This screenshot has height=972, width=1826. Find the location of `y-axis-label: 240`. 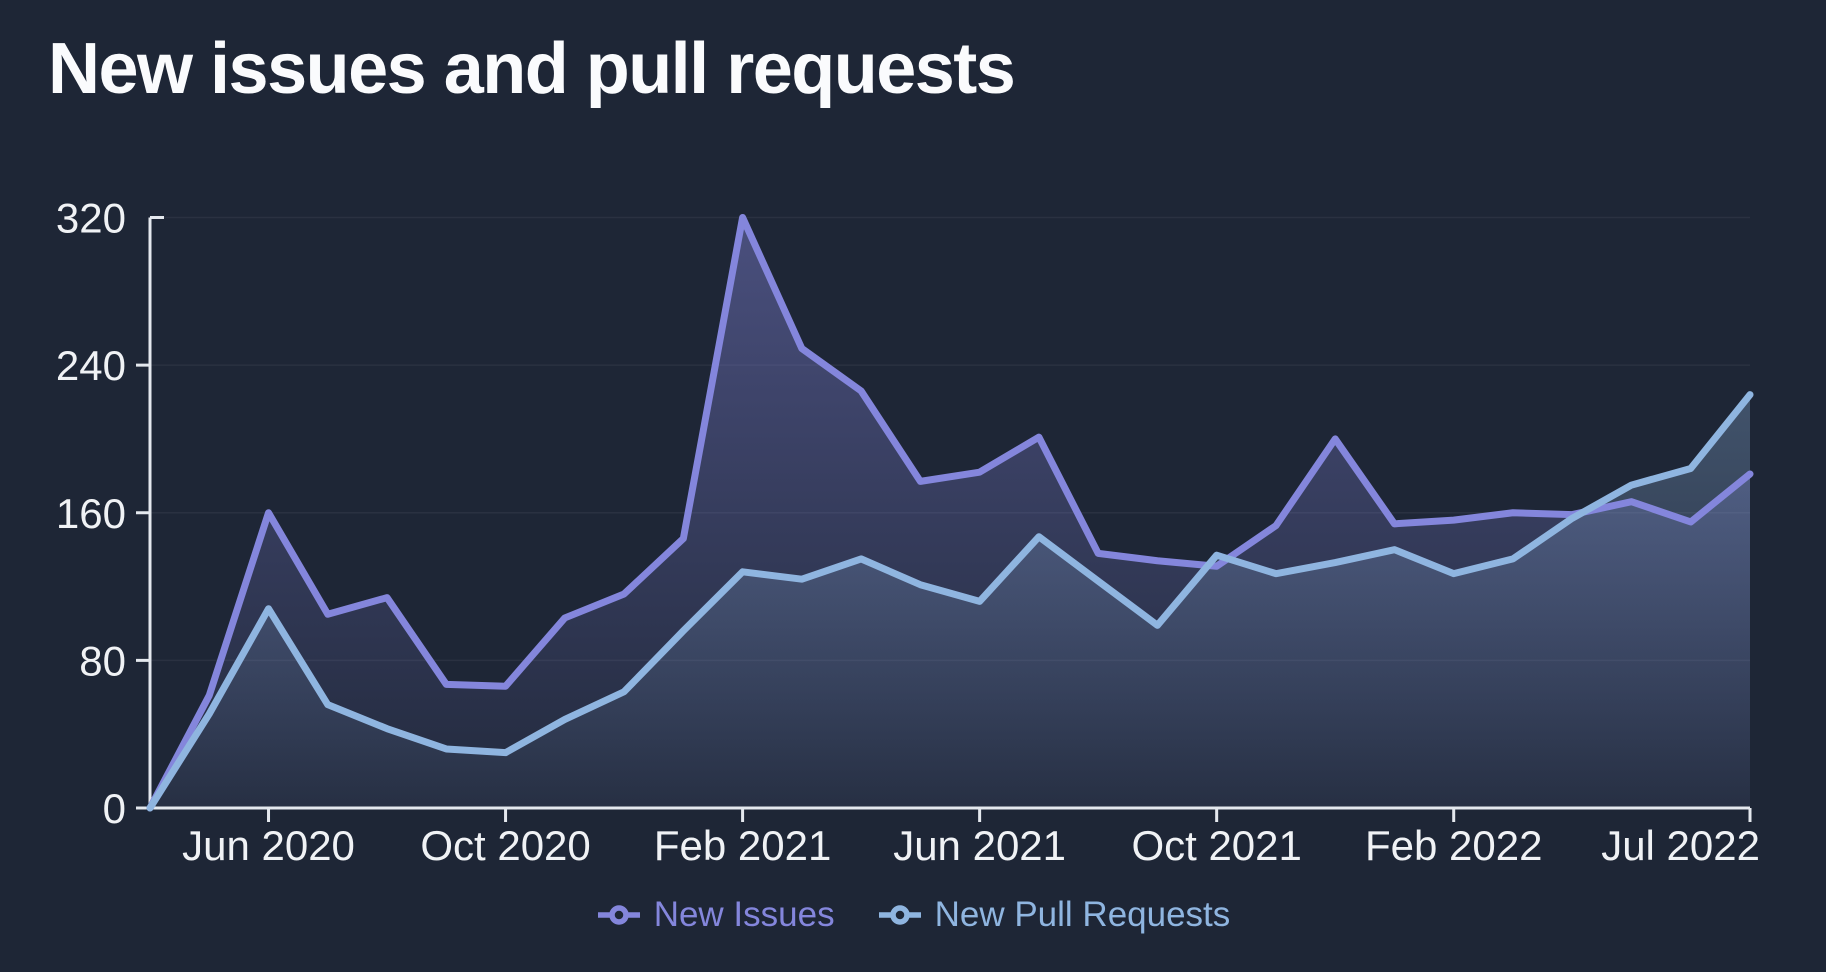

y-axis-label: 240 is located at coordinates (91, 365).